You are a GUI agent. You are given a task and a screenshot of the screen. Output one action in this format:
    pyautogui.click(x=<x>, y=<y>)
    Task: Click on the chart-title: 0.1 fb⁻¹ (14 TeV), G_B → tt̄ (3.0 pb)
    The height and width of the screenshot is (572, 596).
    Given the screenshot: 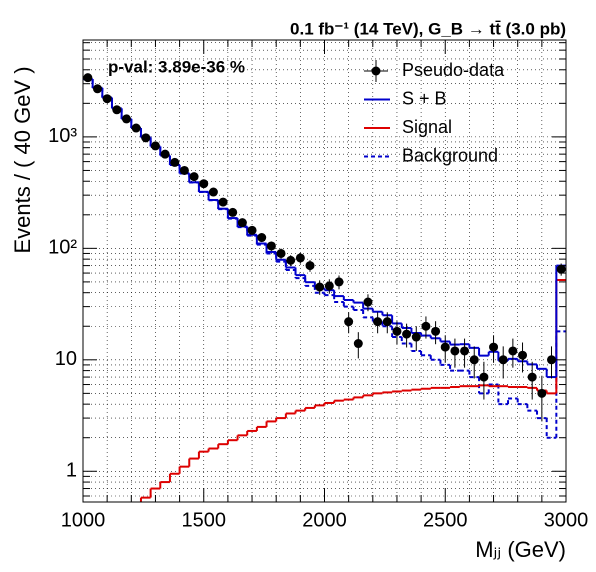 What is the action you would take?
    pyautogui.click(x=428, y=28)
    